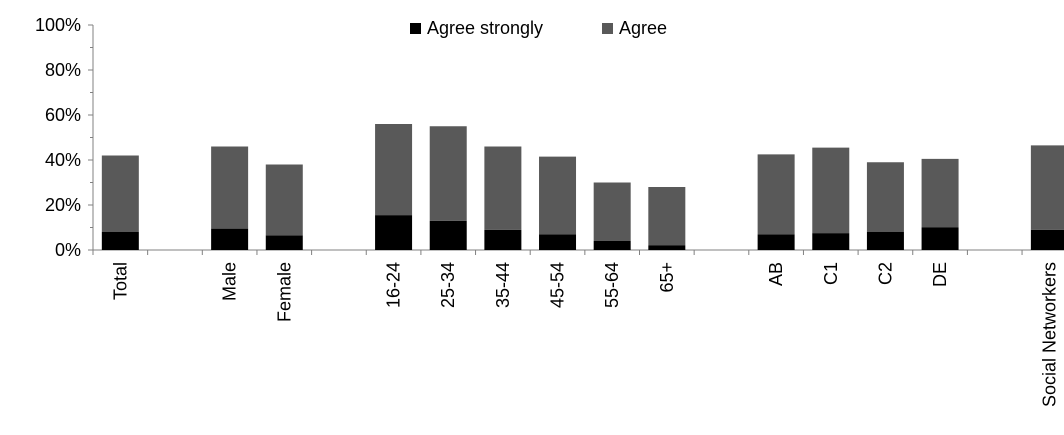 The width and height of the screenshot is (1064, 435). I want to click on x-category-label: Female, so click(284, 292).